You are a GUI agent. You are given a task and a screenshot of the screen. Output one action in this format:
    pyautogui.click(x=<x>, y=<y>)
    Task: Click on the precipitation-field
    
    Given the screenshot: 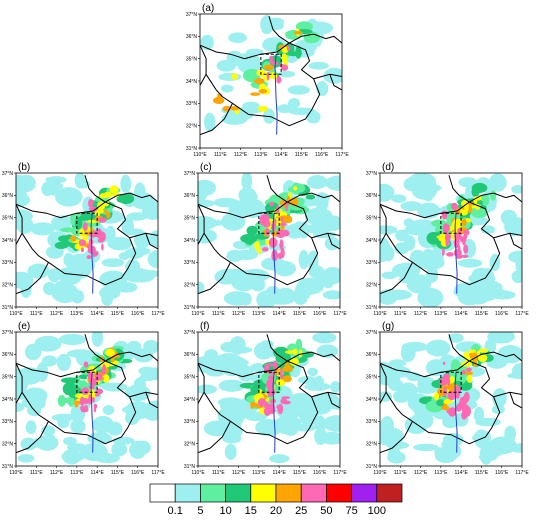 What is the action you would take?
    pyautogui.click(x=87, y=239)
    